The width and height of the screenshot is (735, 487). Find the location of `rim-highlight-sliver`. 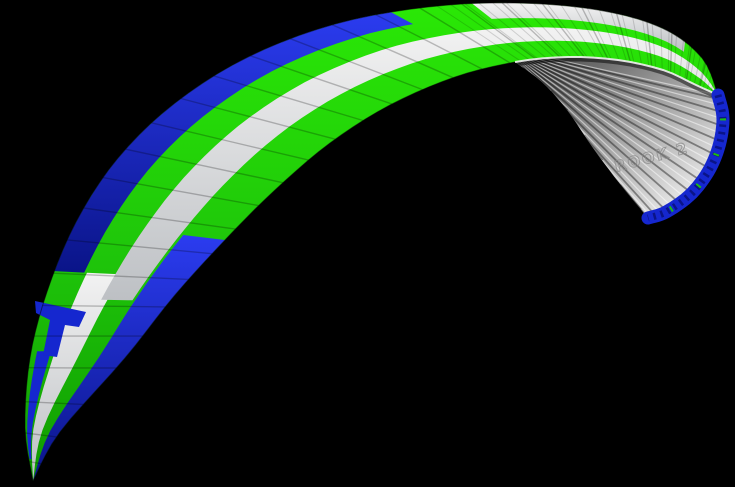

rim-highlight-sliver is located at coordinates (616, 76).